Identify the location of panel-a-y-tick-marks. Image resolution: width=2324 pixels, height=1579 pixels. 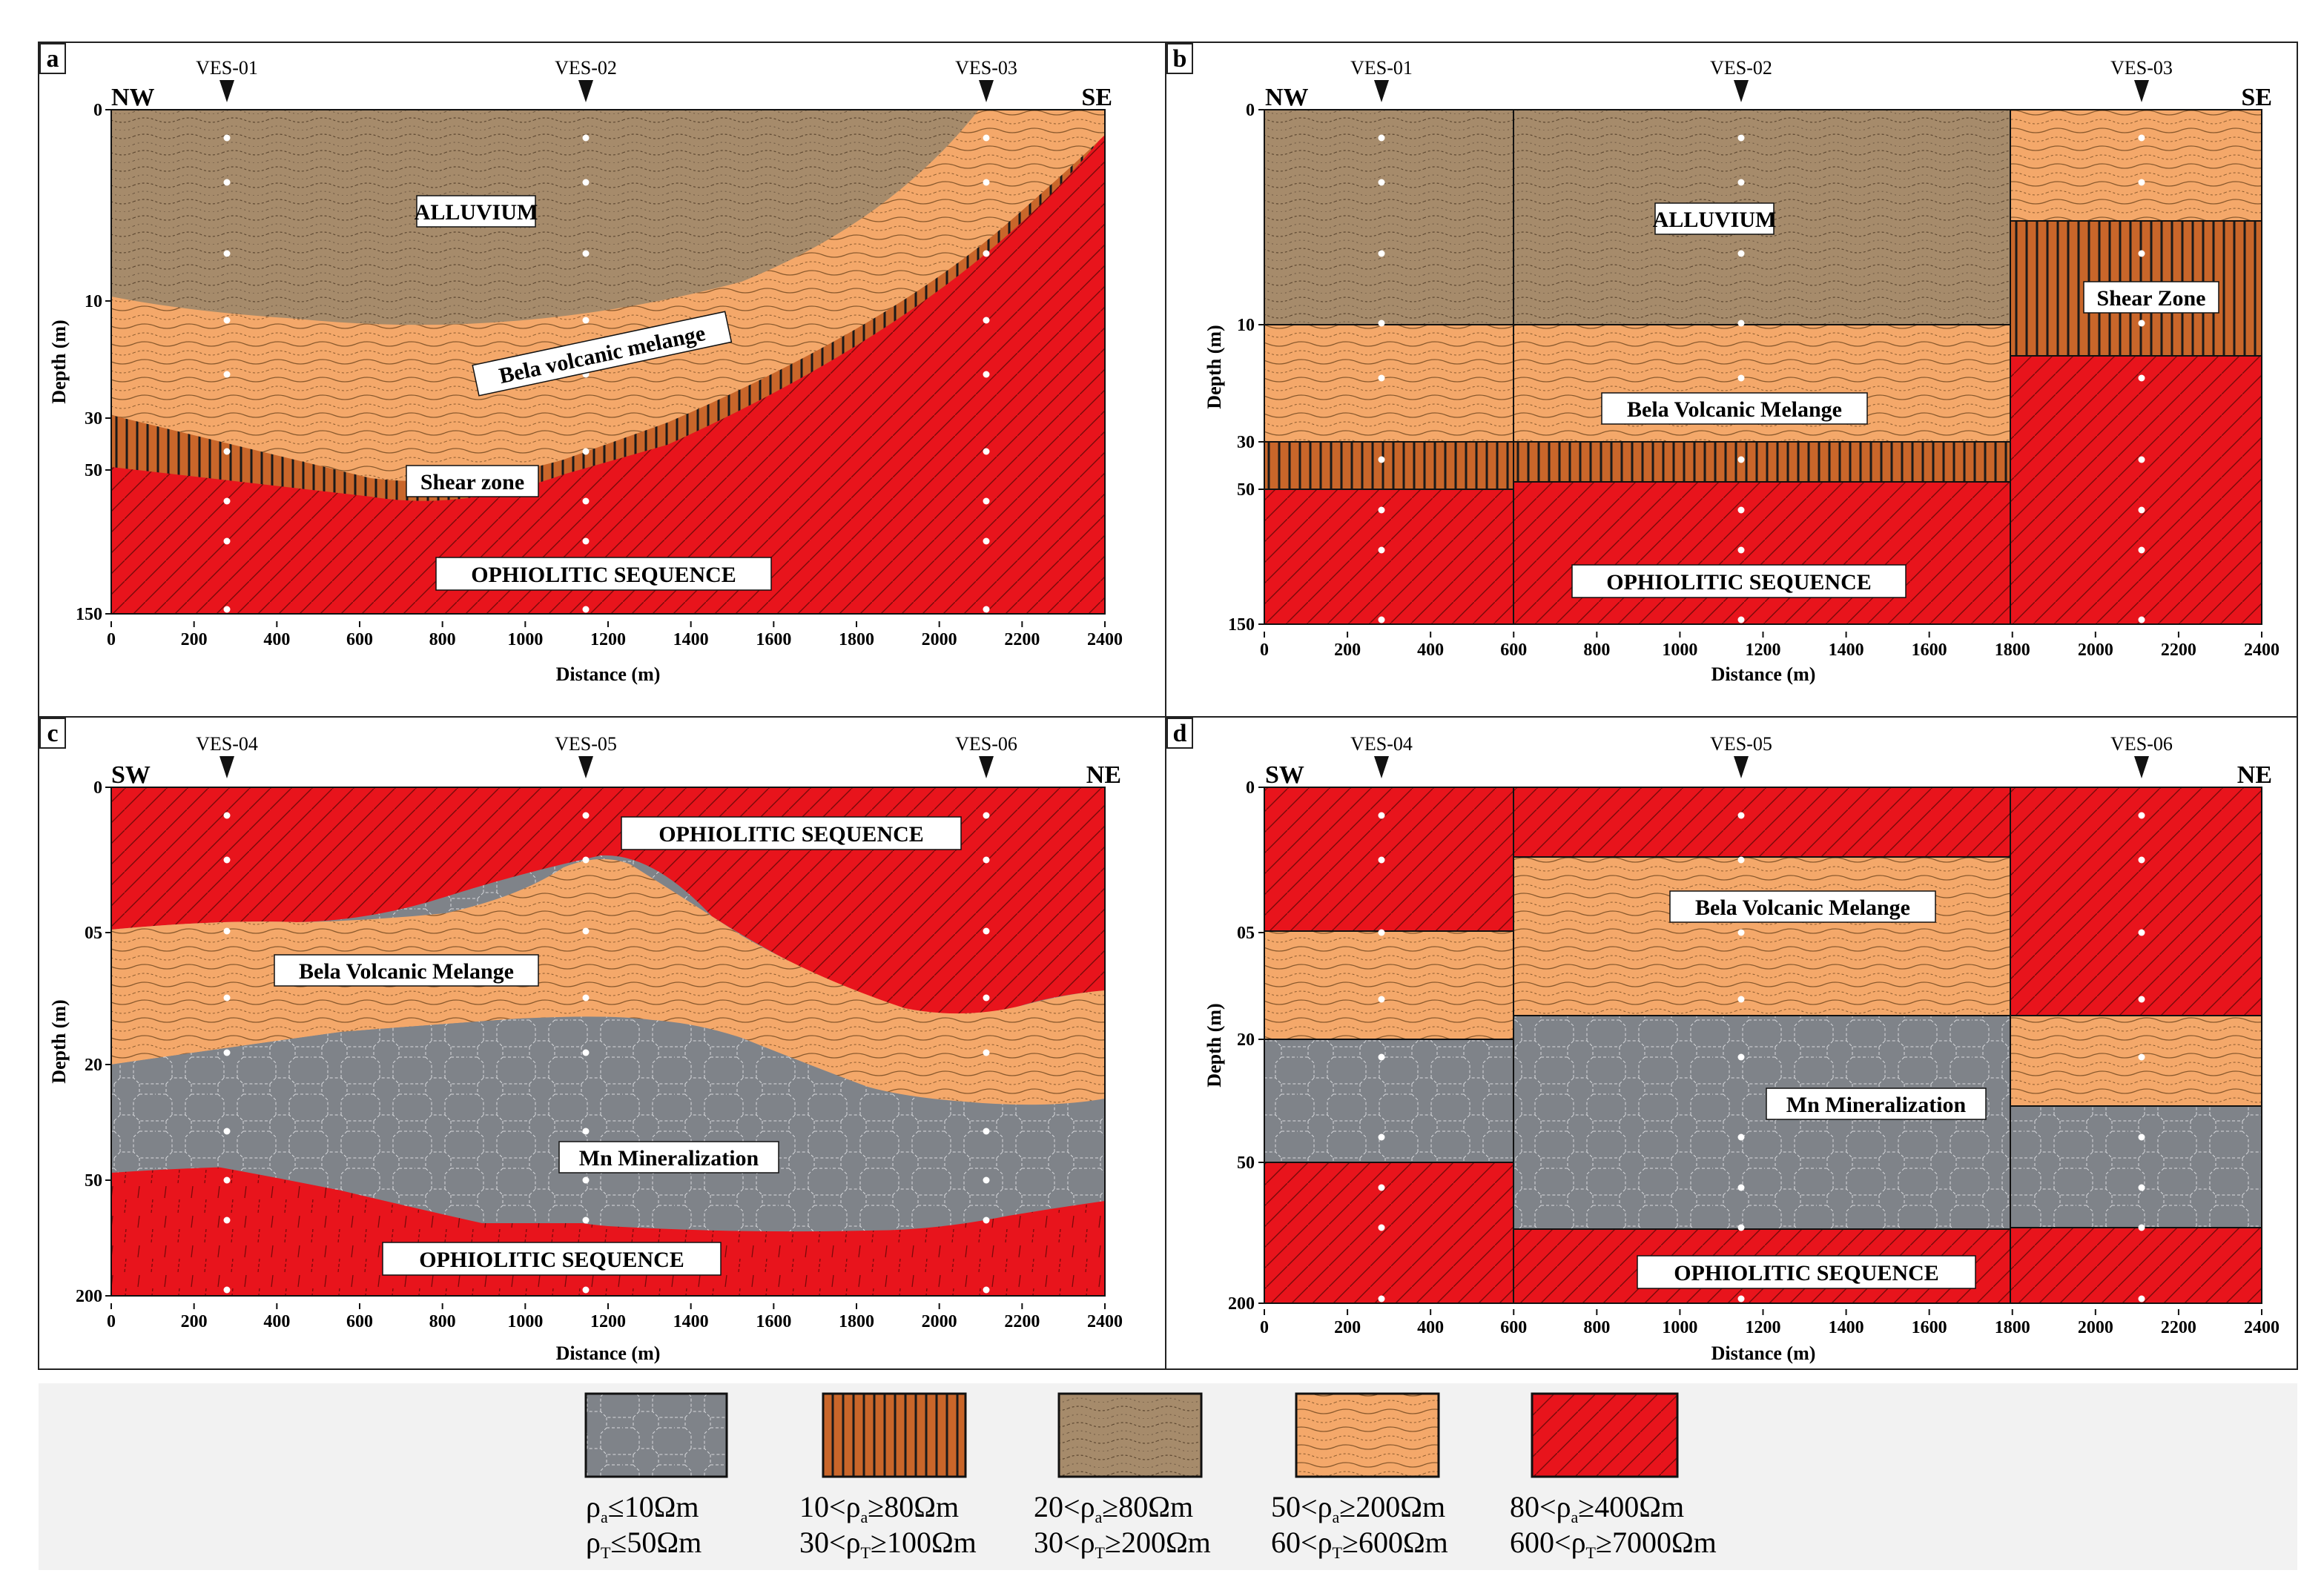
(108, 362).